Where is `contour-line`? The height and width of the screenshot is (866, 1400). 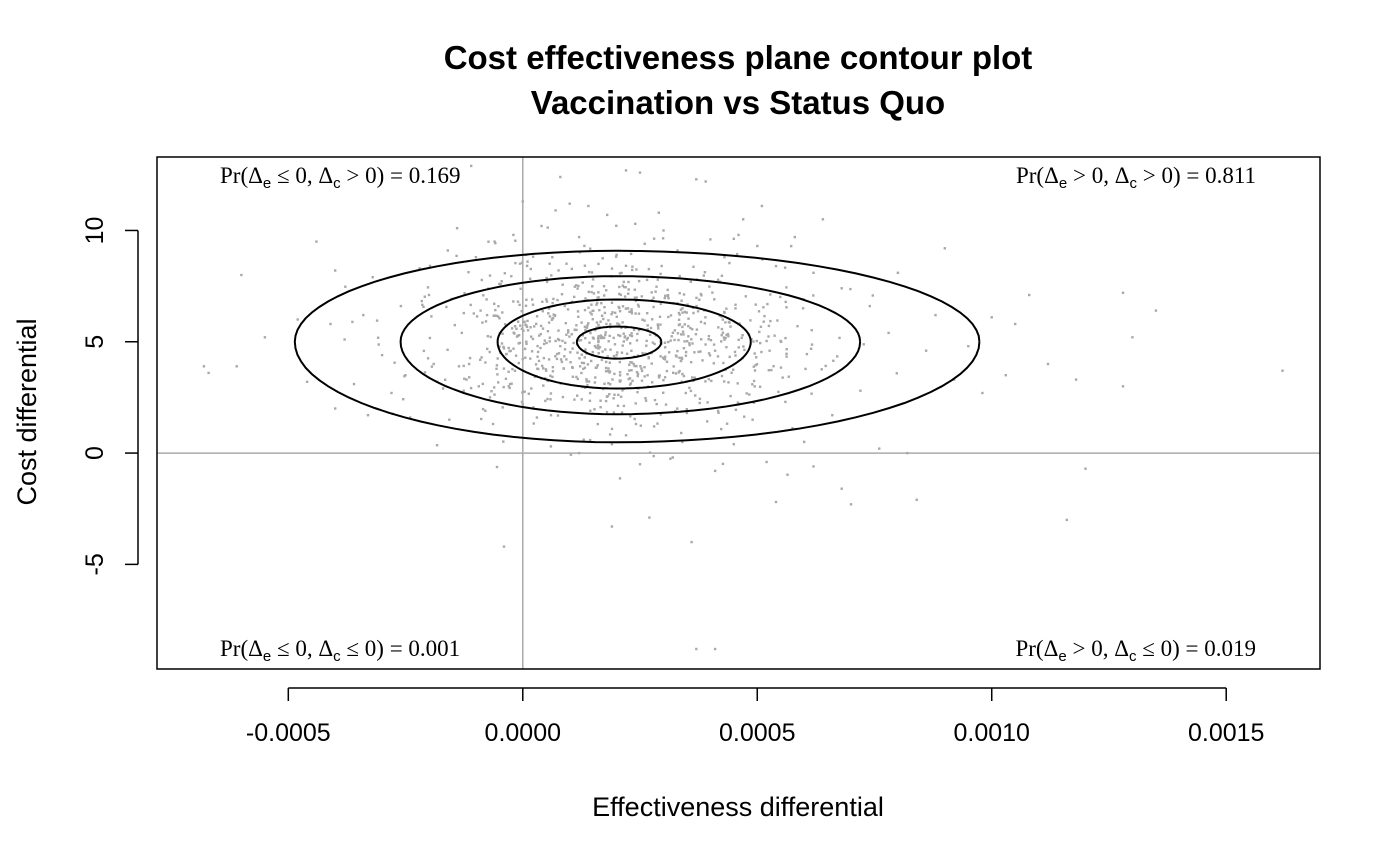
contour-line is located at coordinates (624, 344).